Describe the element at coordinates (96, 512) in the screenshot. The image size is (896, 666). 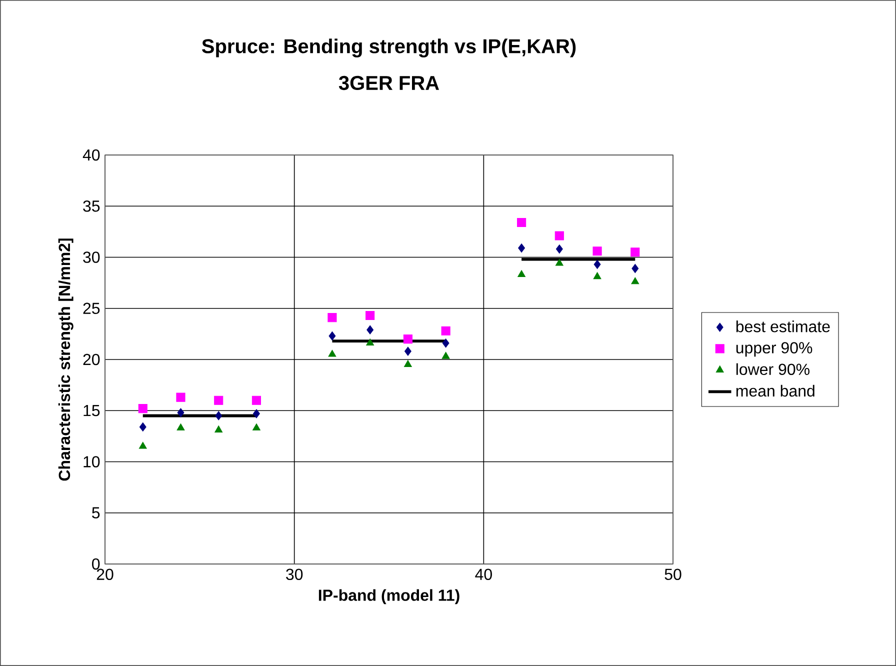
I see `y-tick-label: 5` at that location.